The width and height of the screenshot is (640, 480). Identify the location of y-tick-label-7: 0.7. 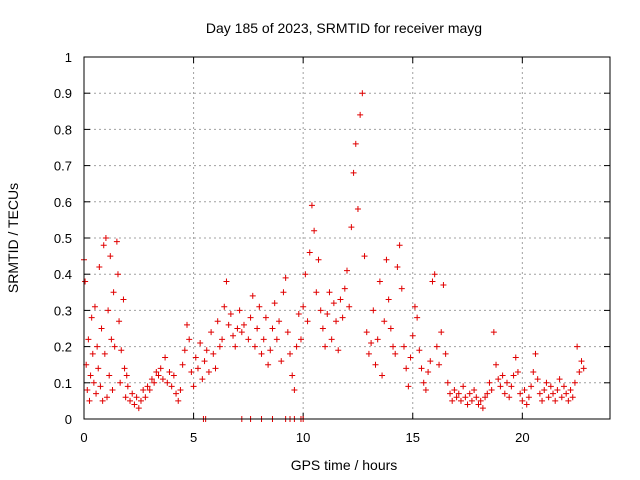
(63, 166).